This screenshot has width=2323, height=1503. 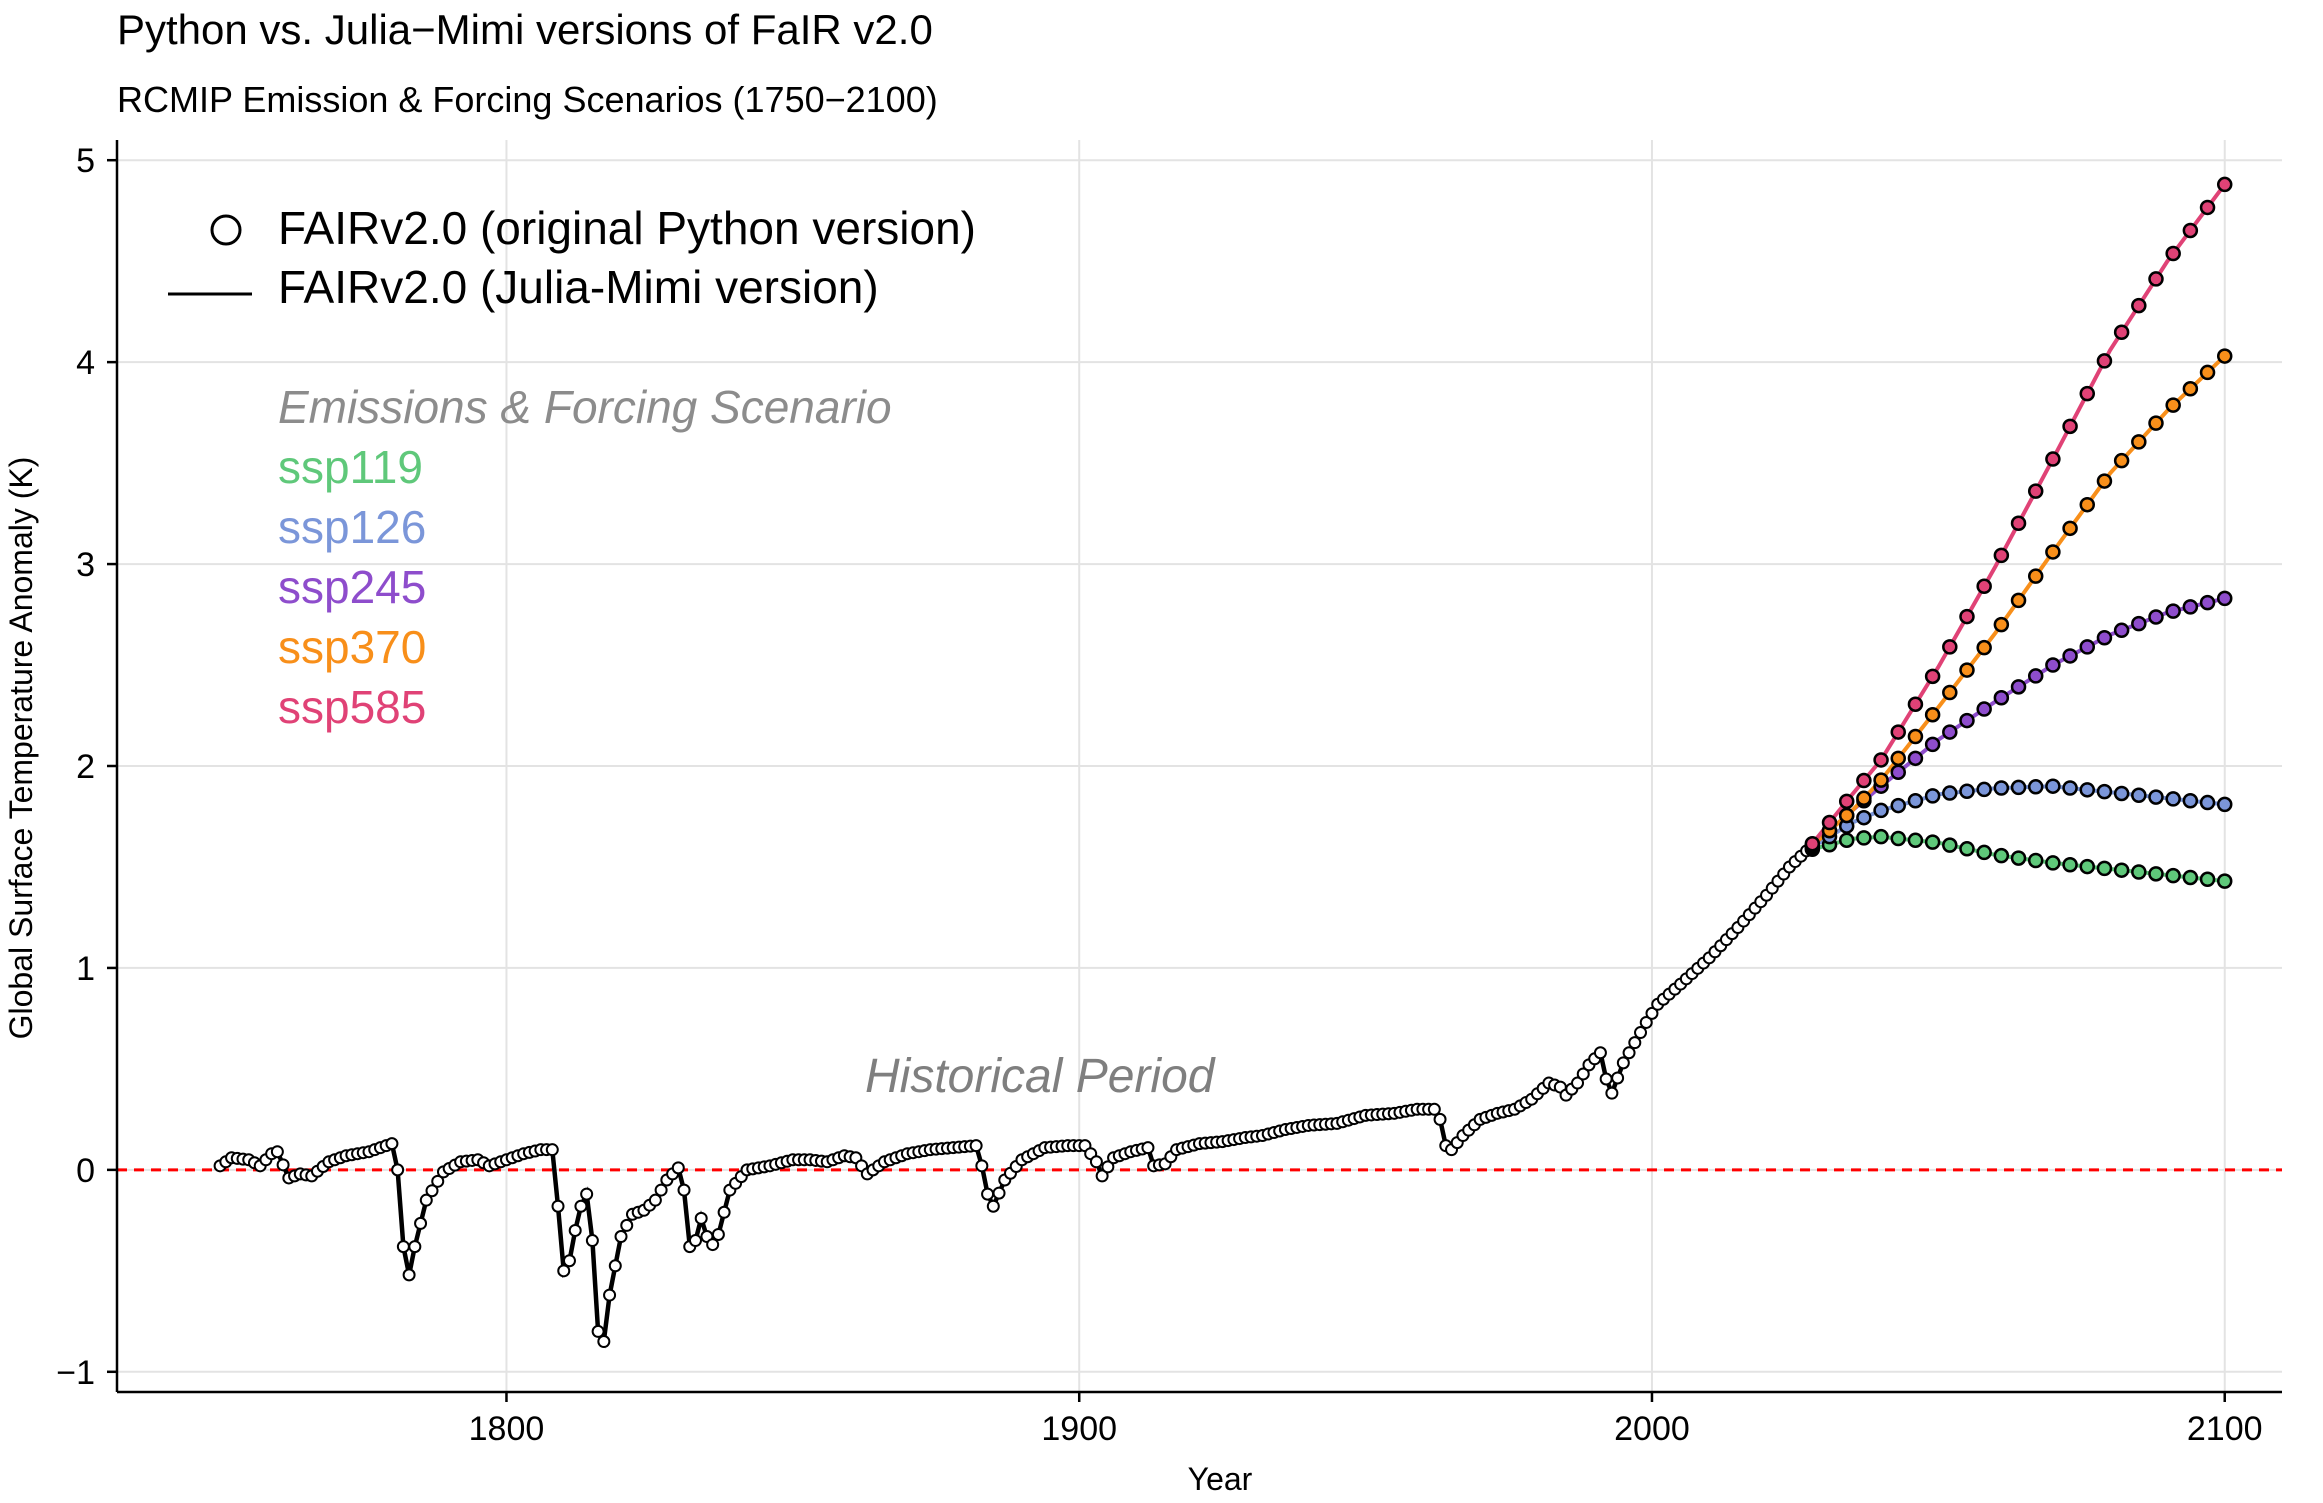 I want to click on scenario-legend-title: Emissions & Forcing Scenario, so click(x=585, y=407).